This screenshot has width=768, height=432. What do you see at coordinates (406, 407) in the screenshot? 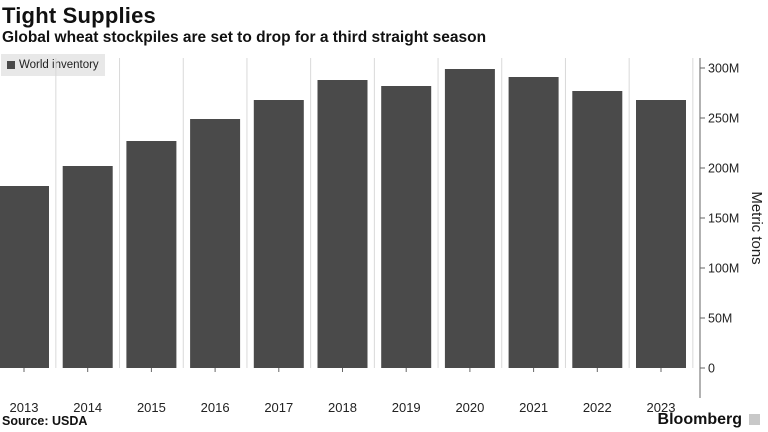
I see `x-tick-label: 2019` at bounding box center [406, 407].